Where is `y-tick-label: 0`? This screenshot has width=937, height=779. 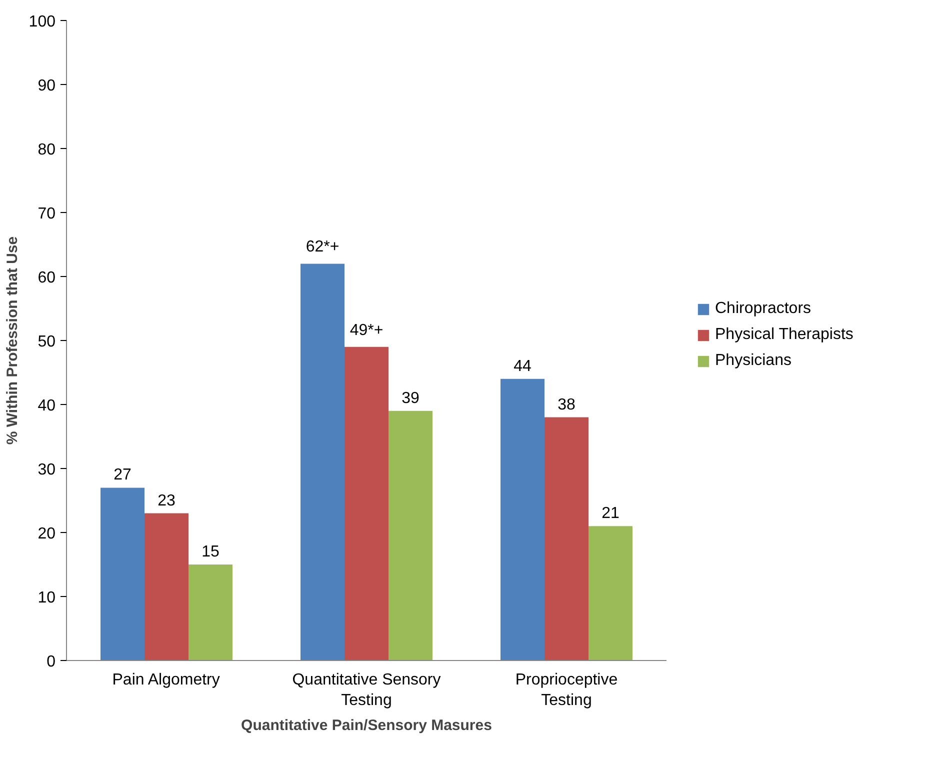 y-tick-label: 0 is located at coordinates (51, 662).